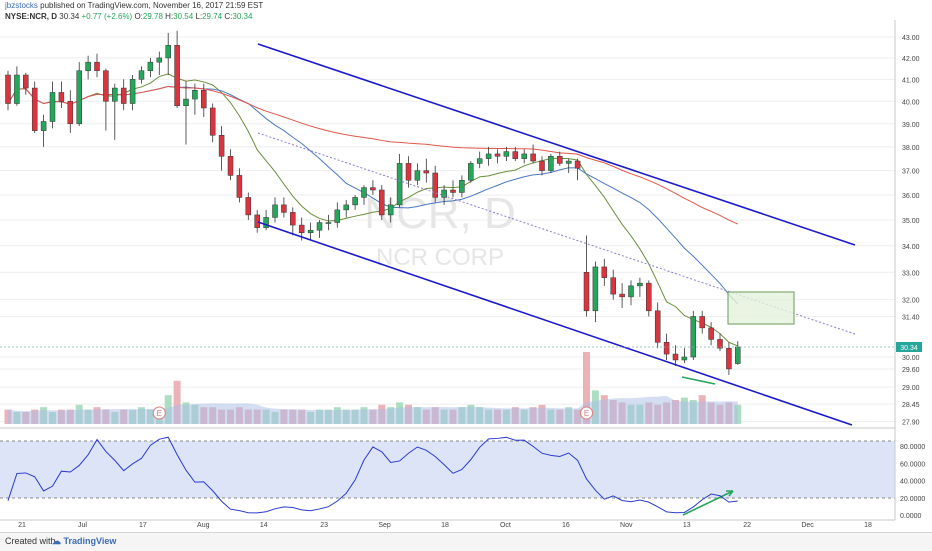 The image size is (932, 551). What do you see at coordinates (909, 348) in the screenshot?
I see `last-price-tag-label: 30.34` at bounding box center [909, 348].